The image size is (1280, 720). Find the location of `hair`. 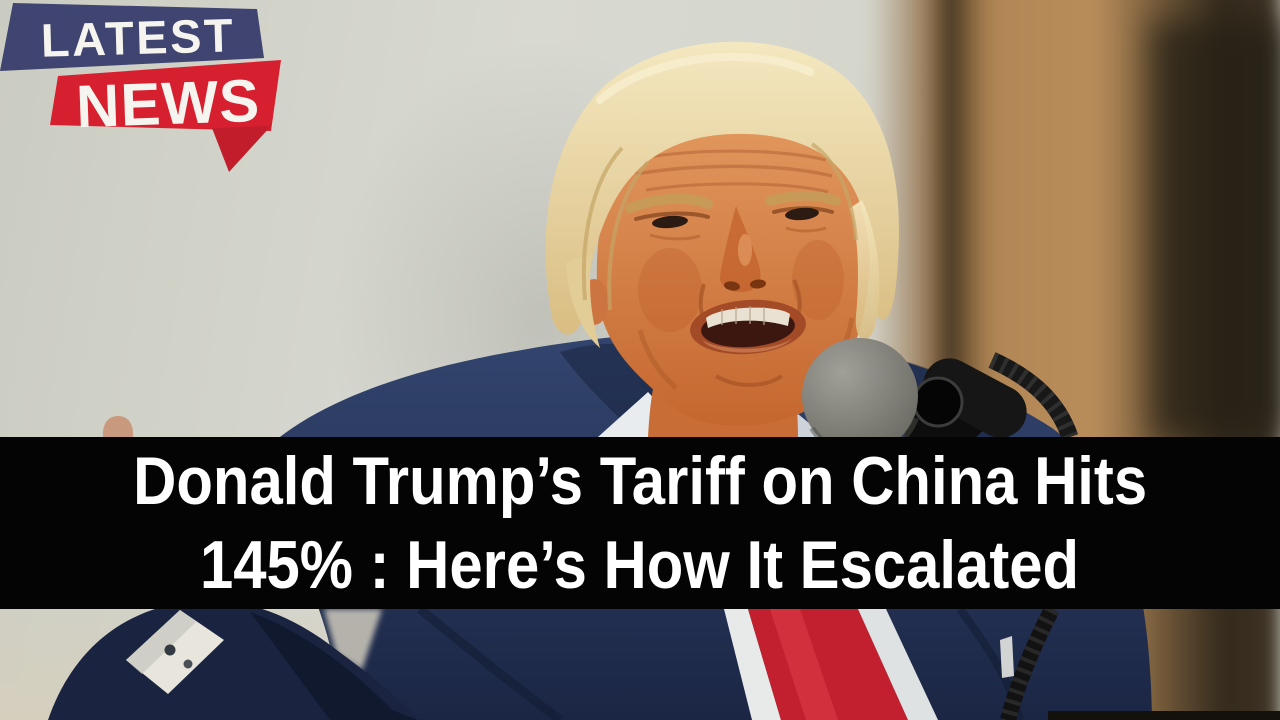

hair is located at coordinates (722, 194).